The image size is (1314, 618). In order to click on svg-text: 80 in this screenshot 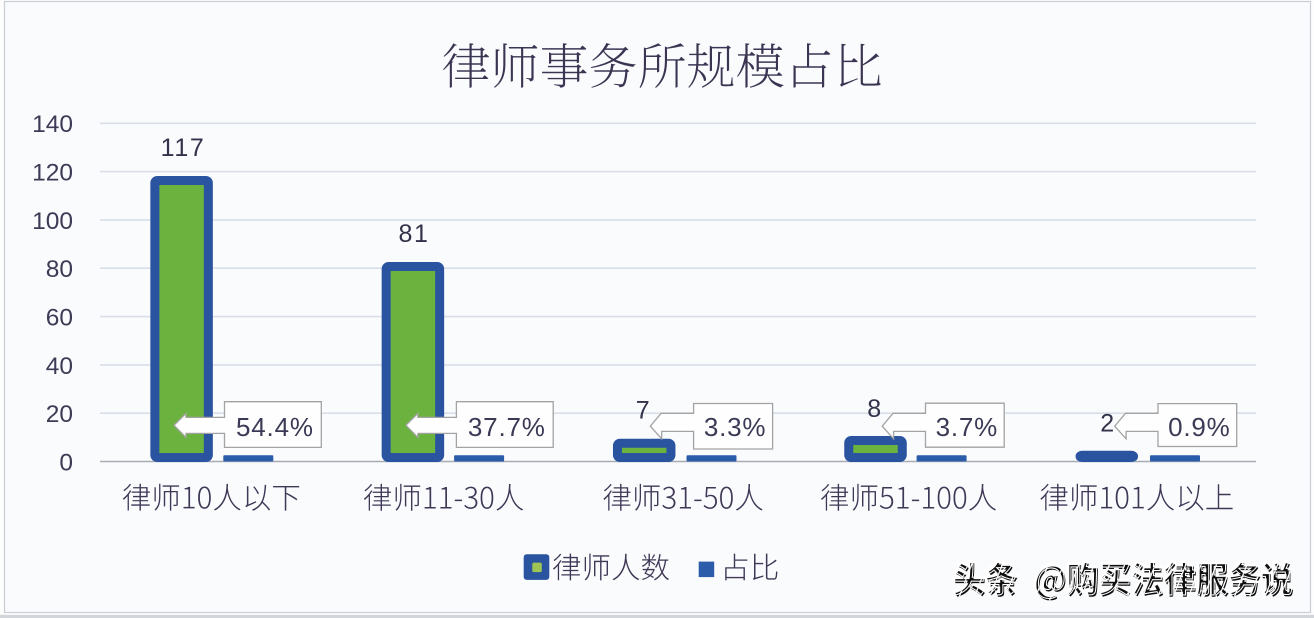, I will do `click(59, 269)`.